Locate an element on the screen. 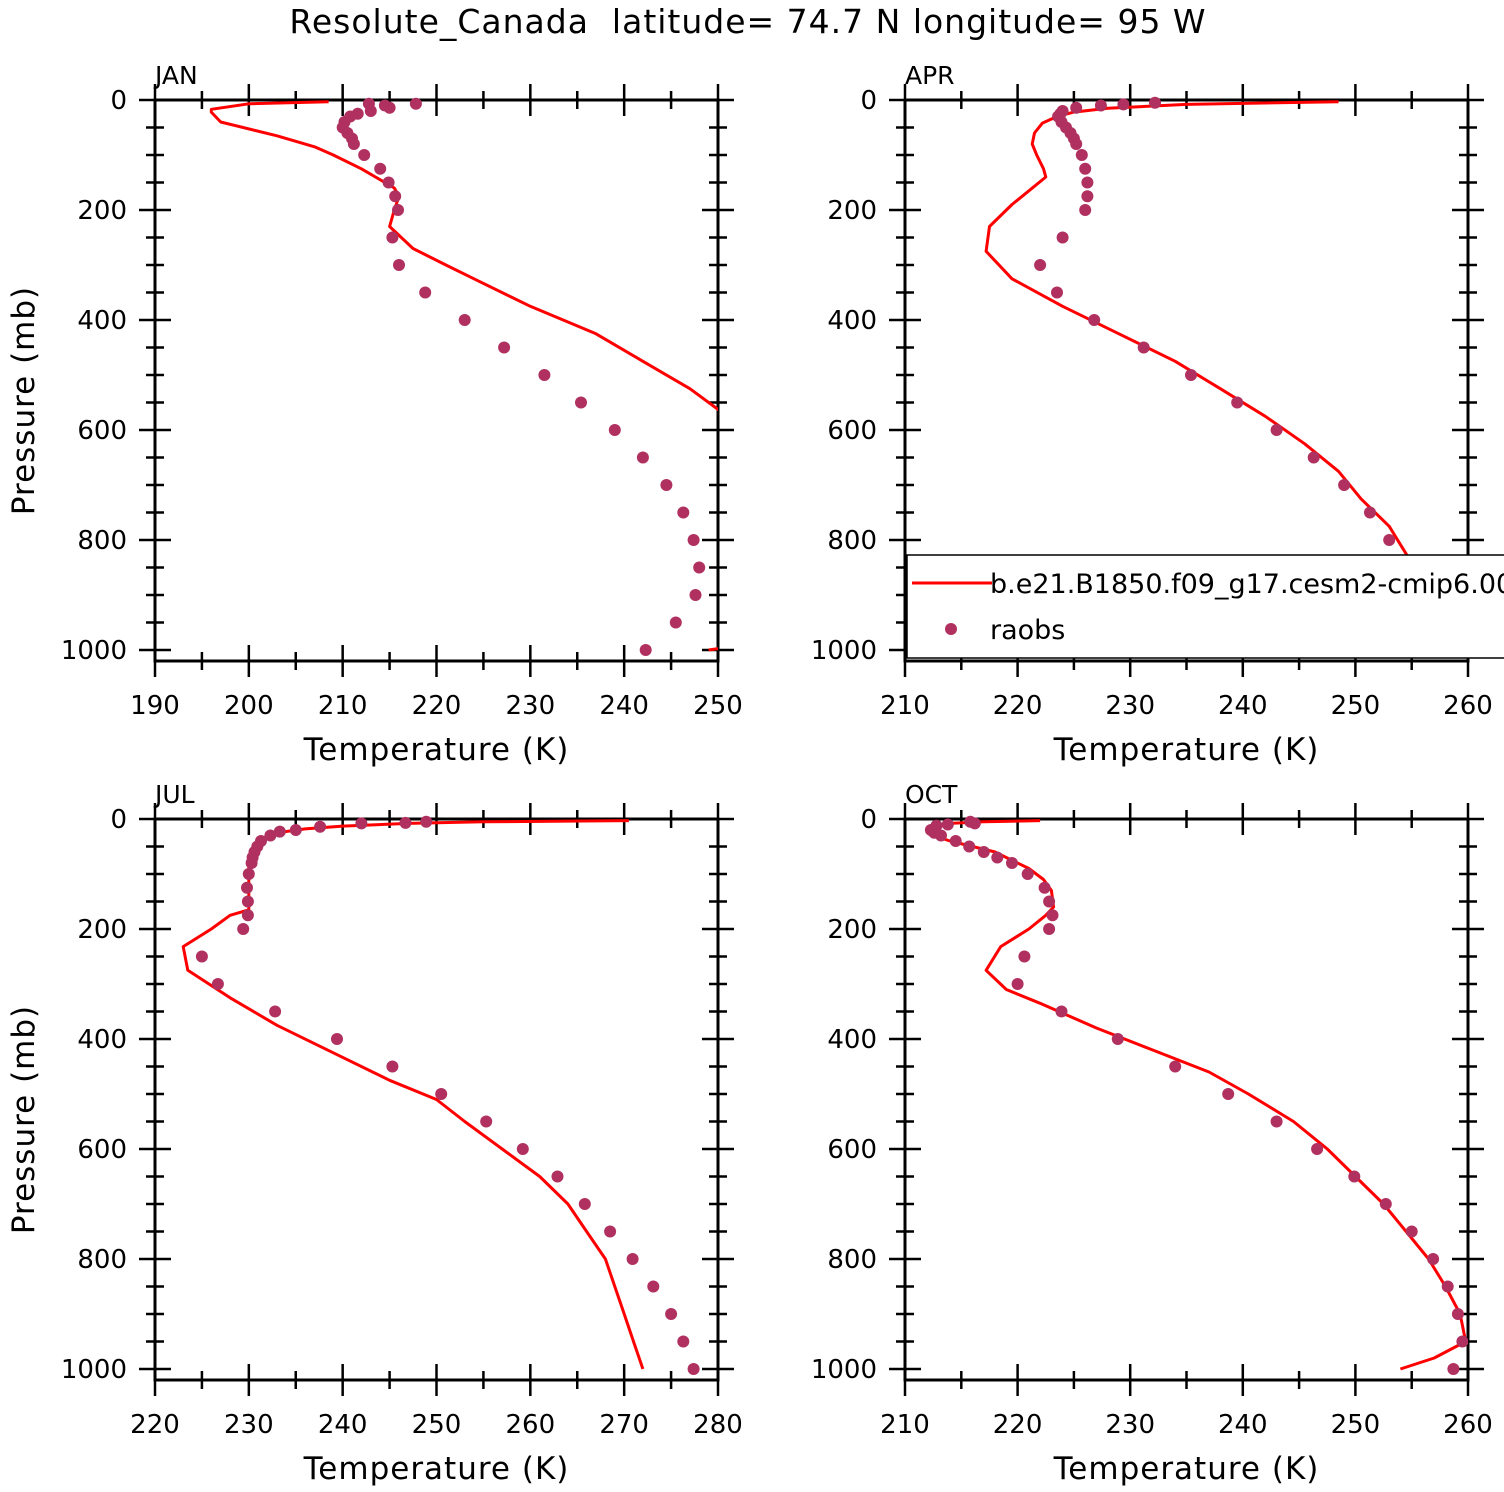 The image size is (1504, 1492). model-line-jan is located at coordinates (463, 376).